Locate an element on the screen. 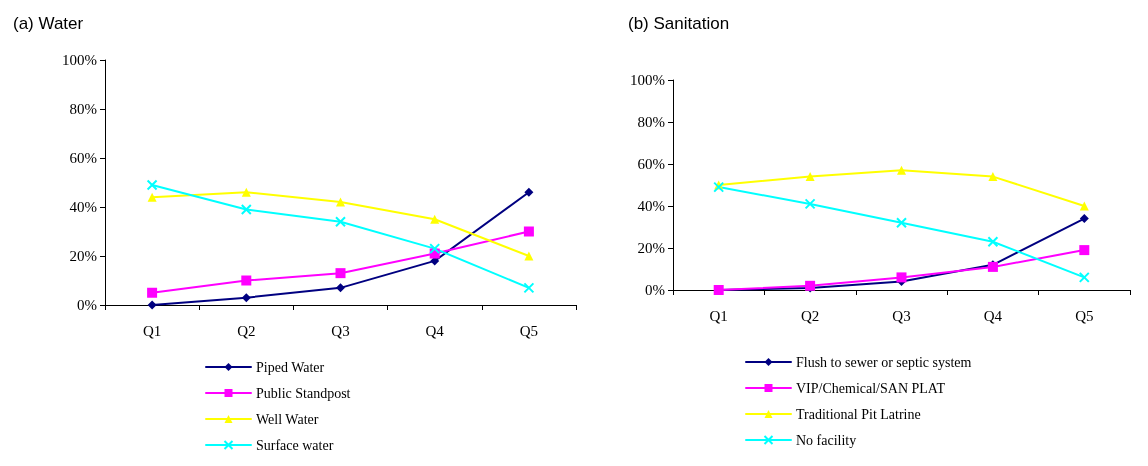  legend-label: Well Water is located at coordinates (287, 419).